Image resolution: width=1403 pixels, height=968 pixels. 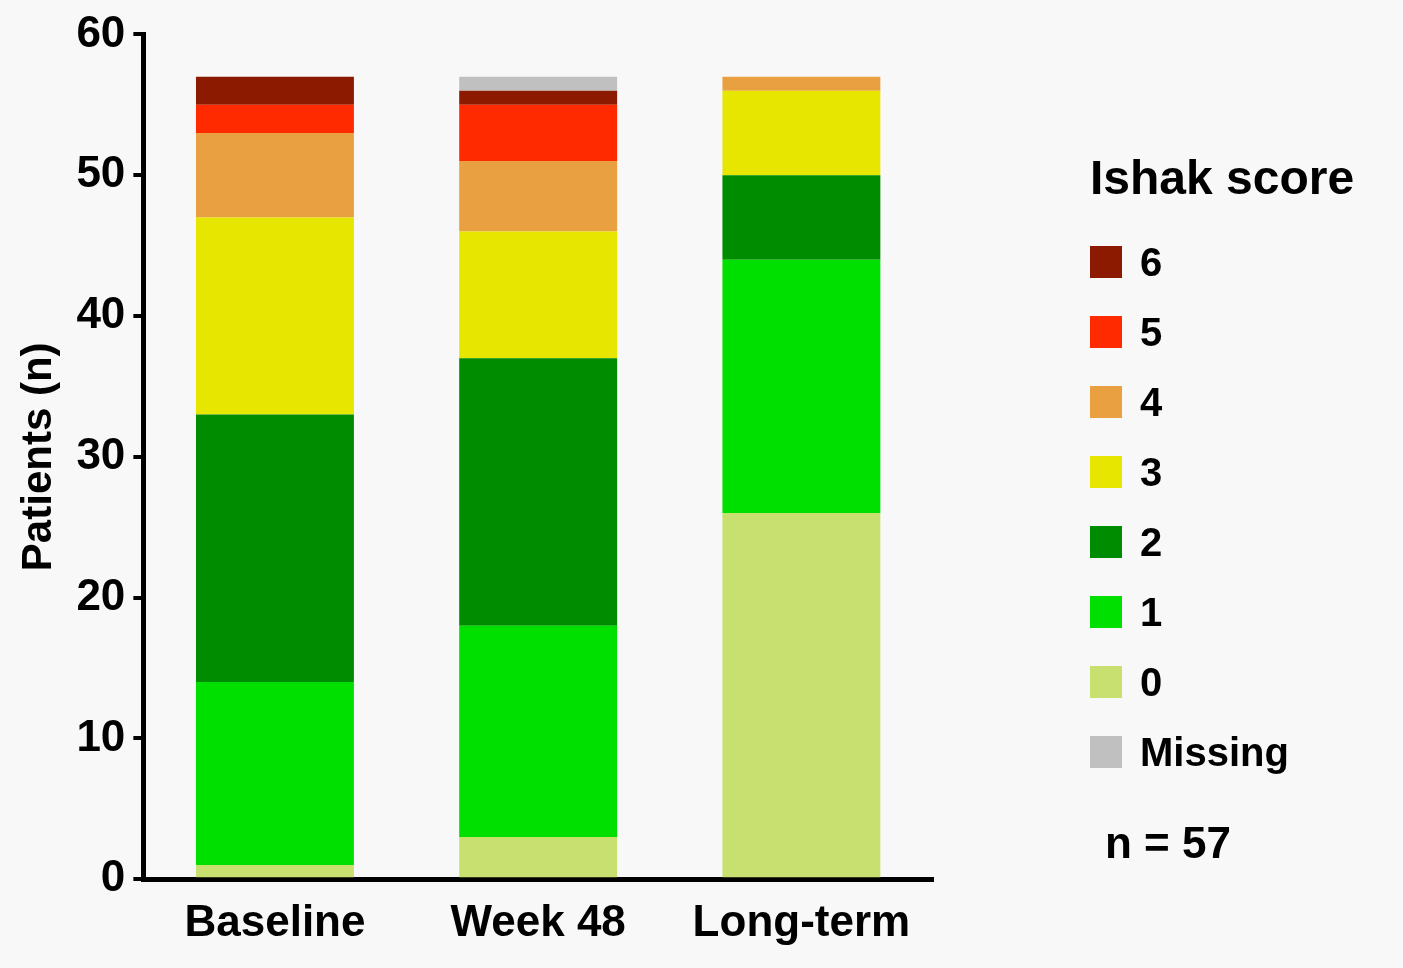 I want to click on y-tick-label: 0, so click(x=113, y=876).